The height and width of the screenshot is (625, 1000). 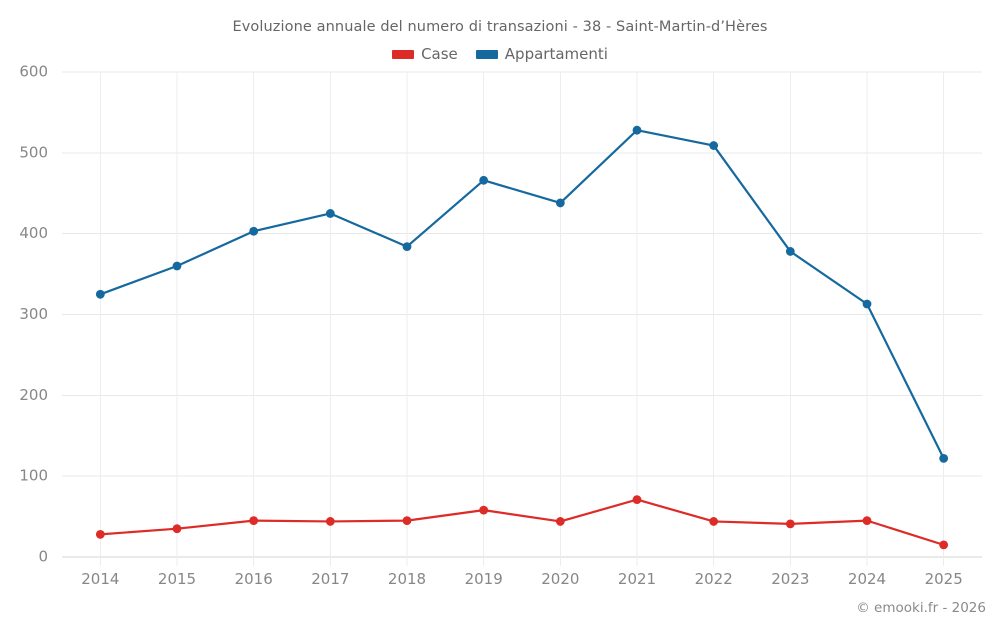 I want to click on legend-label-appartamenti: Appartamenti, so click(x=556, y=54).